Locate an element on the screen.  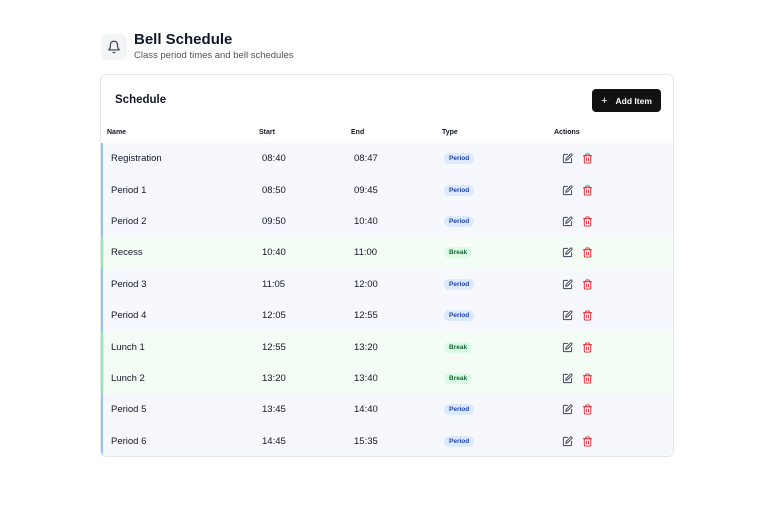
row-end: 13:40 is located at coordinates (366, 378).